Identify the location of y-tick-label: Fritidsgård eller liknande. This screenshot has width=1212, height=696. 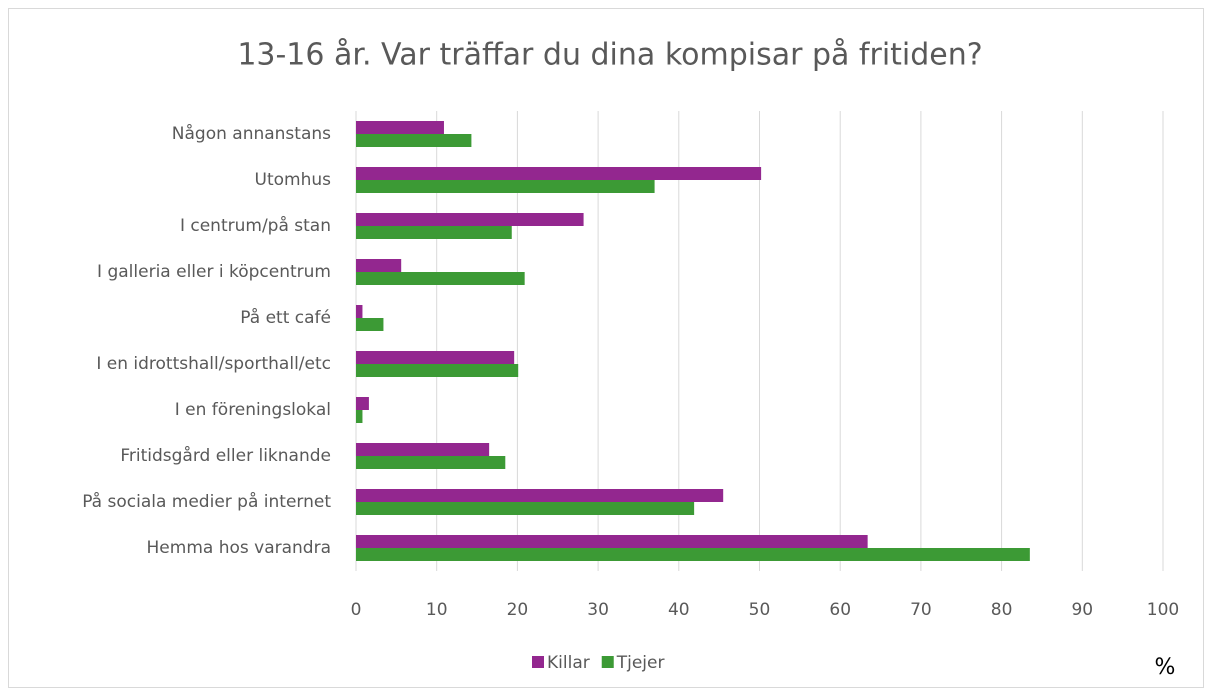
(225, 455).